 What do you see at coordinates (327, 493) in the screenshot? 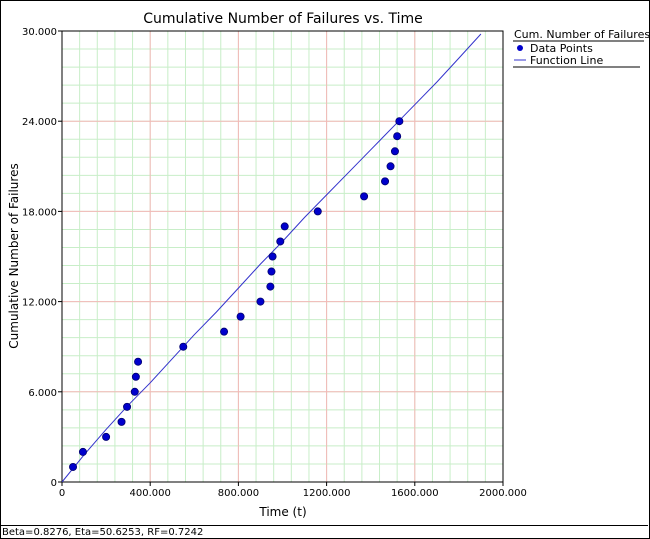
I see `x-tick-label: 1200.000` at bounding box center [327, 493].